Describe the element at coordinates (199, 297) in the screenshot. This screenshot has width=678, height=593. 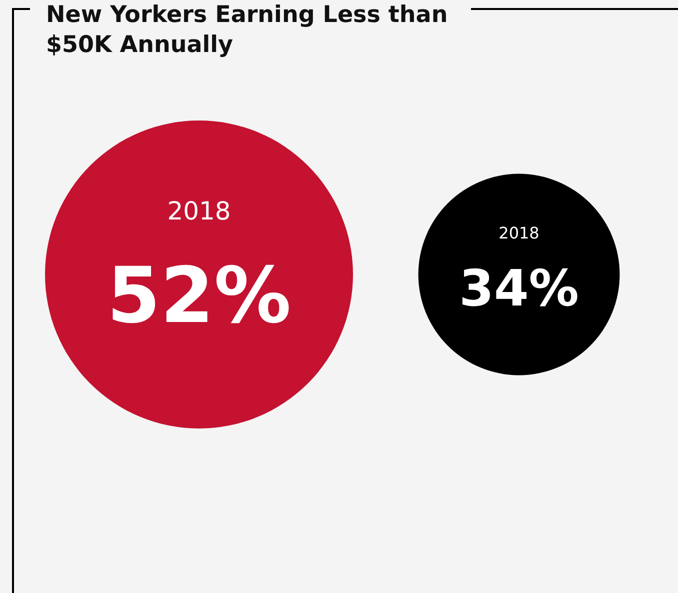
I see `data-label: 52%` at that location.